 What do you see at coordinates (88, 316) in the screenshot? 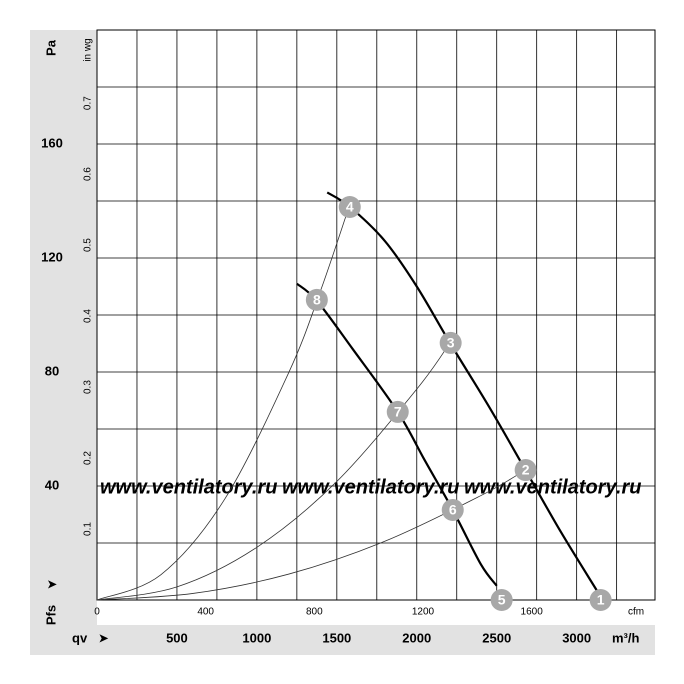
I see `y2-tick-label: 0.4` at bounding box center [88, 316].